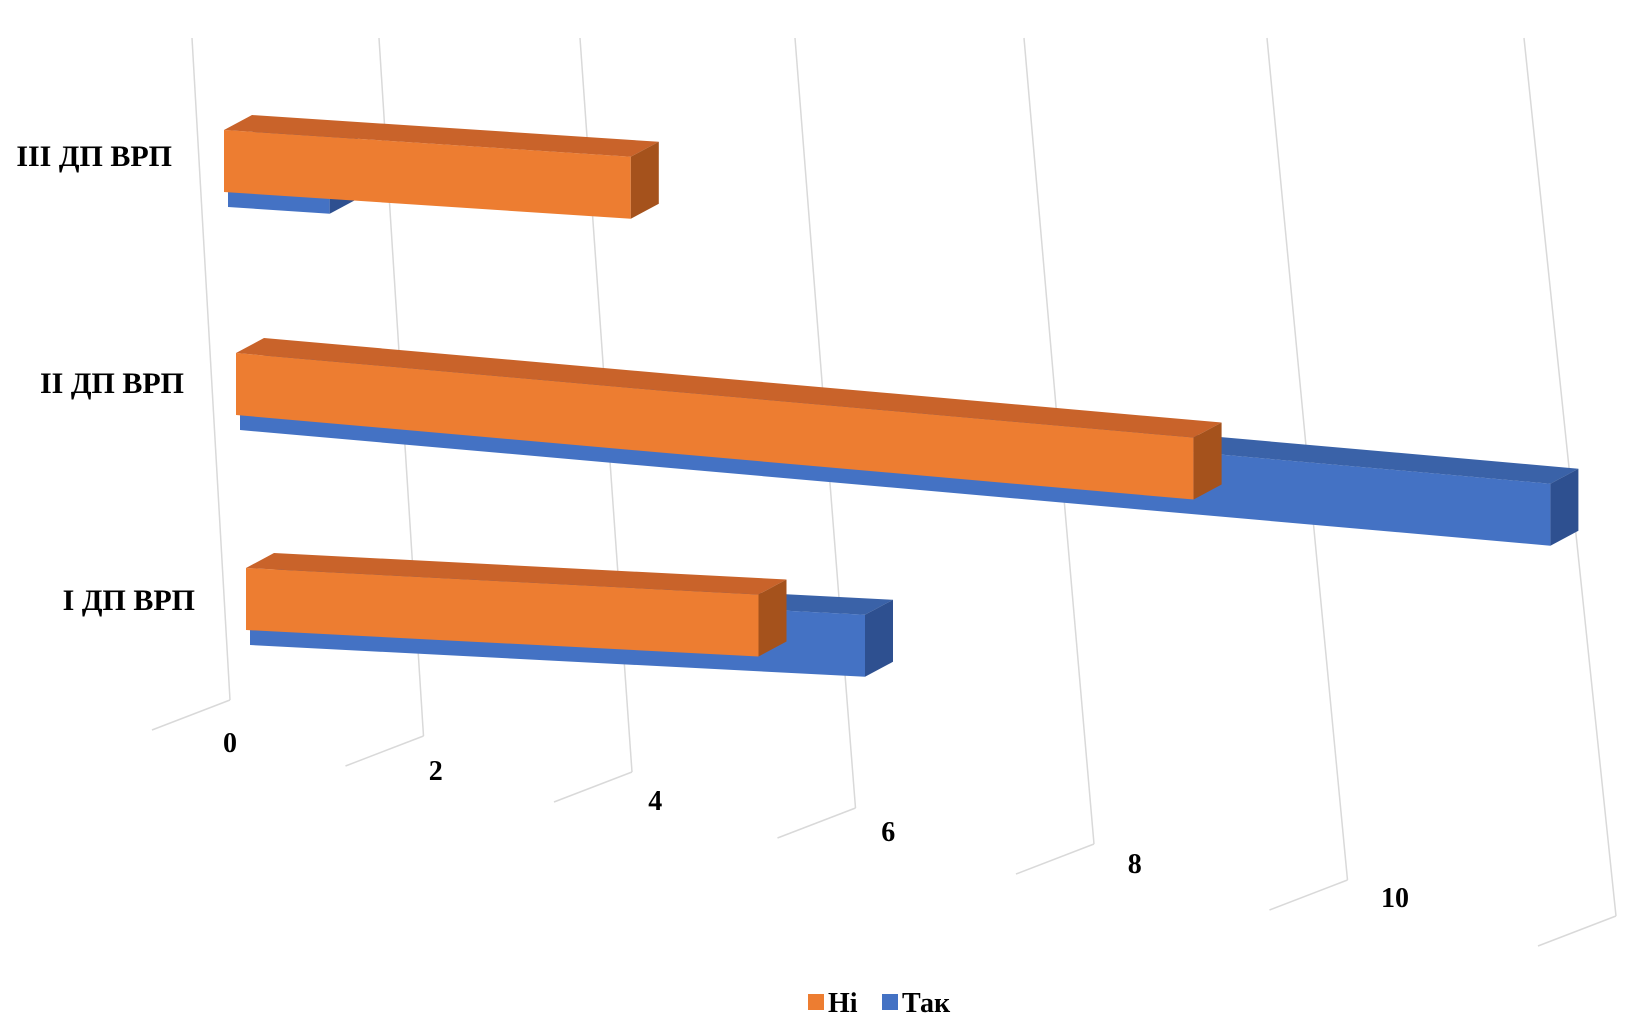 The height and width of the screenshot is (1024, 1639). I want to click on bar-і-дп-врп-tak-side, so click(879, 638).